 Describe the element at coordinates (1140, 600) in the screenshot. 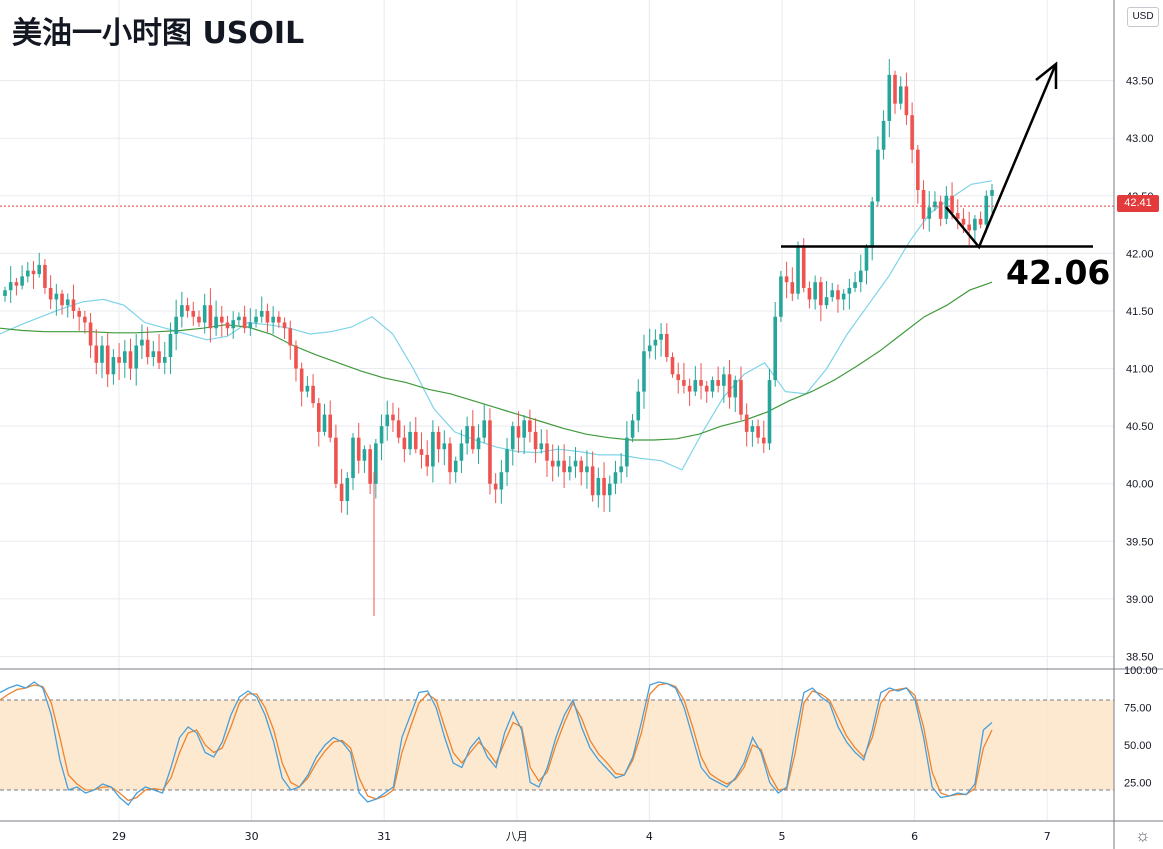

I see `y-tick-label: 39.00` at that location.